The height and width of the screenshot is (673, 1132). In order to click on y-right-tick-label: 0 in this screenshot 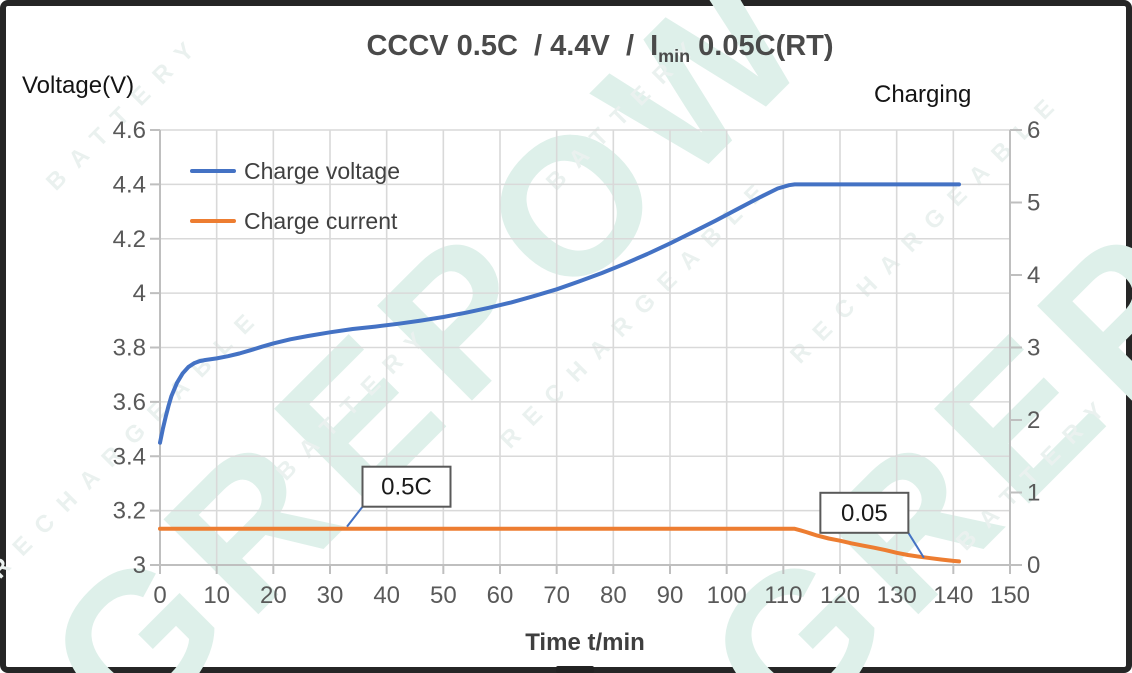, I will do `click(1033, 565)`.